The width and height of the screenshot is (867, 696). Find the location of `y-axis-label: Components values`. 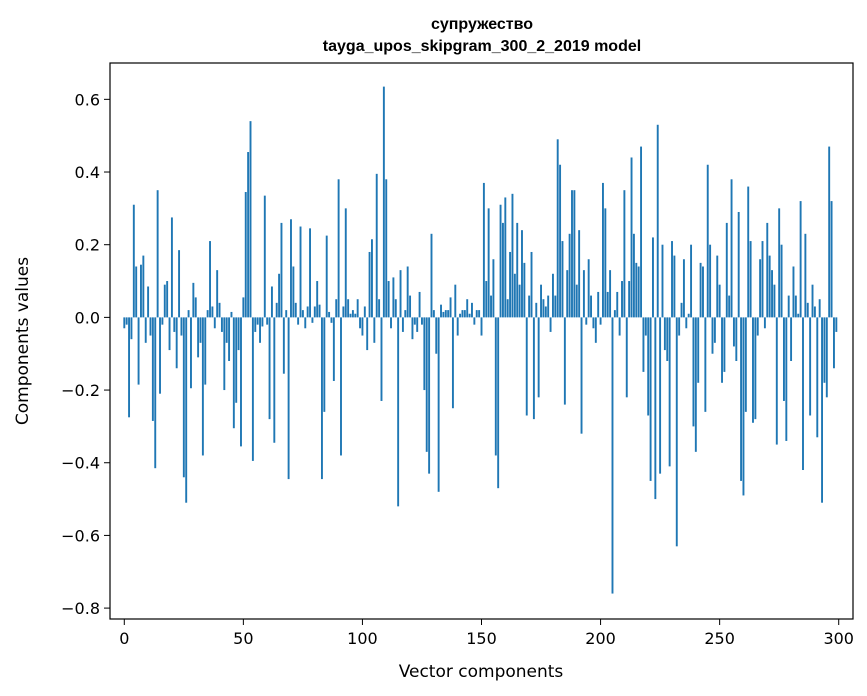

y-axis-label: Components values is located at coordinates (23, 341).